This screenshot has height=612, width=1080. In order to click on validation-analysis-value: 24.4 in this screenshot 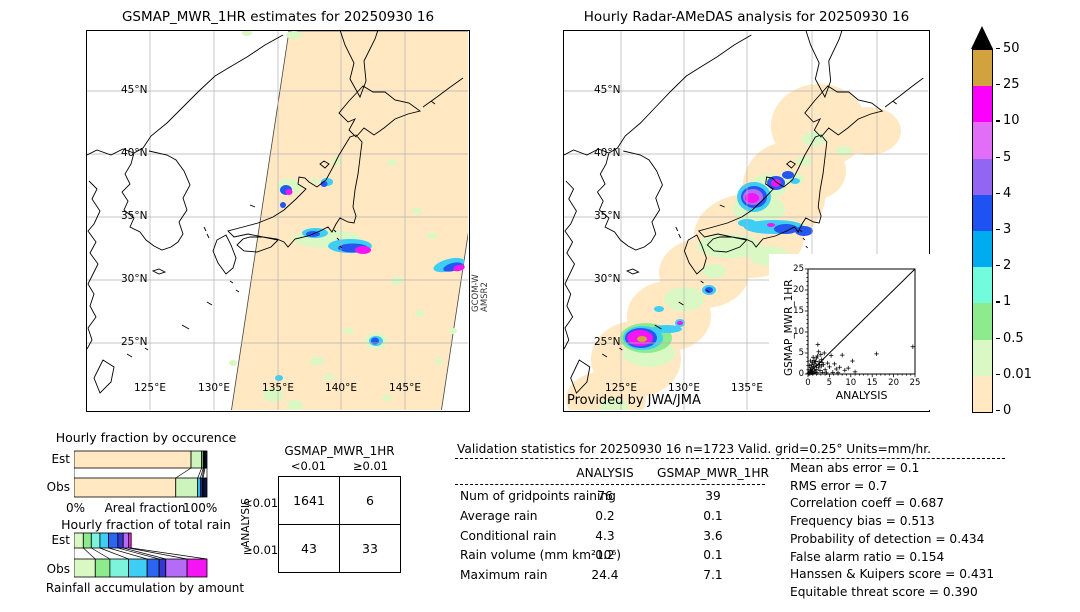, I will do `click(605, 575)`.